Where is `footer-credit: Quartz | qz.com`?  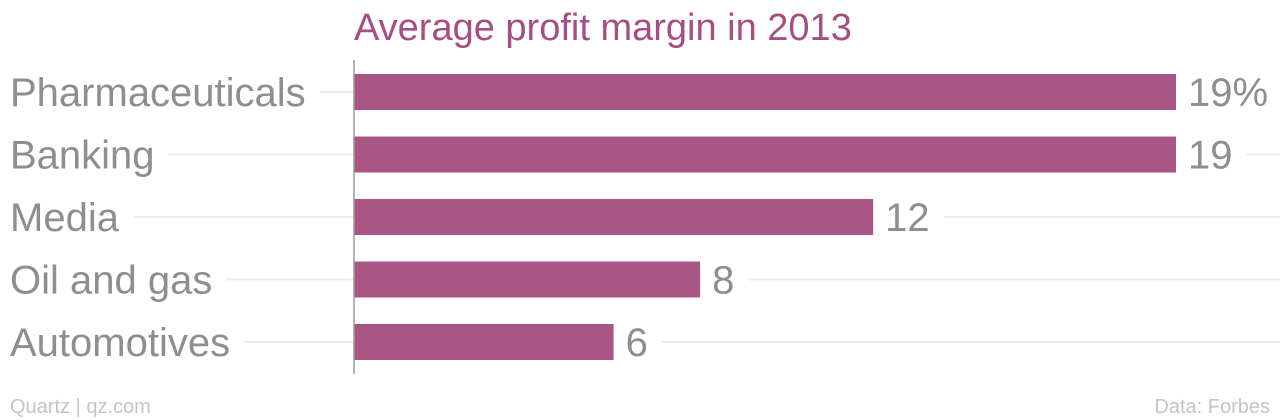
footer-credit: Quartz | qz.com is located at coordinates (80, 407).